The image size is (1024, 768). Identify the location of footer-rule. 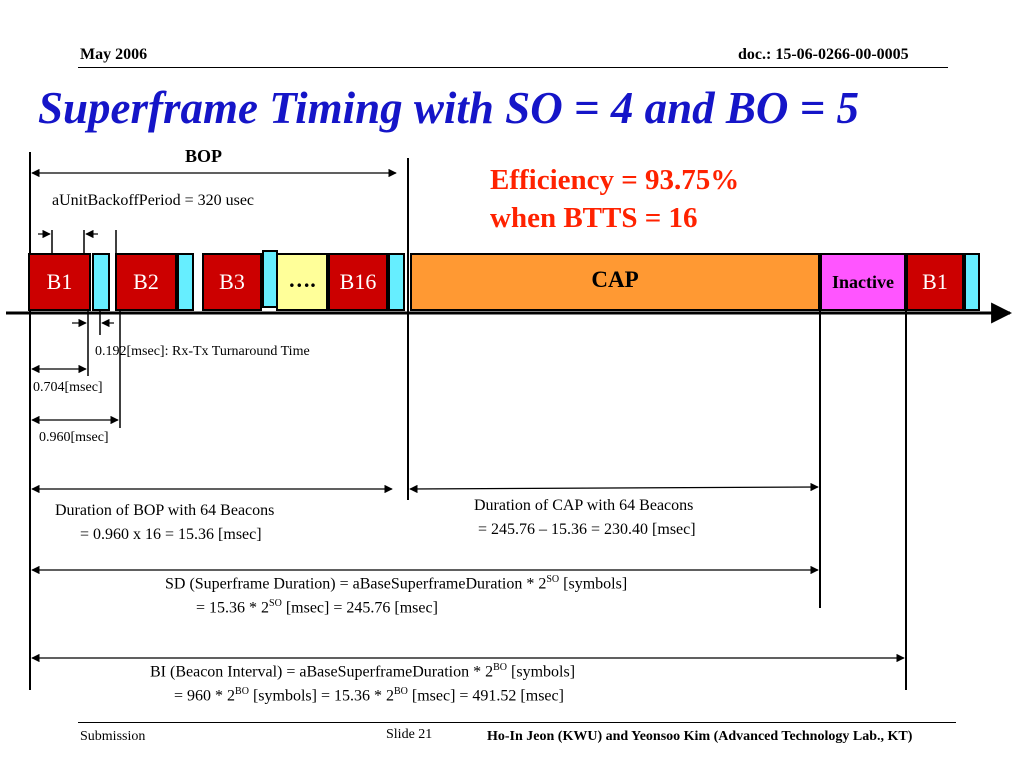
(517, 722).